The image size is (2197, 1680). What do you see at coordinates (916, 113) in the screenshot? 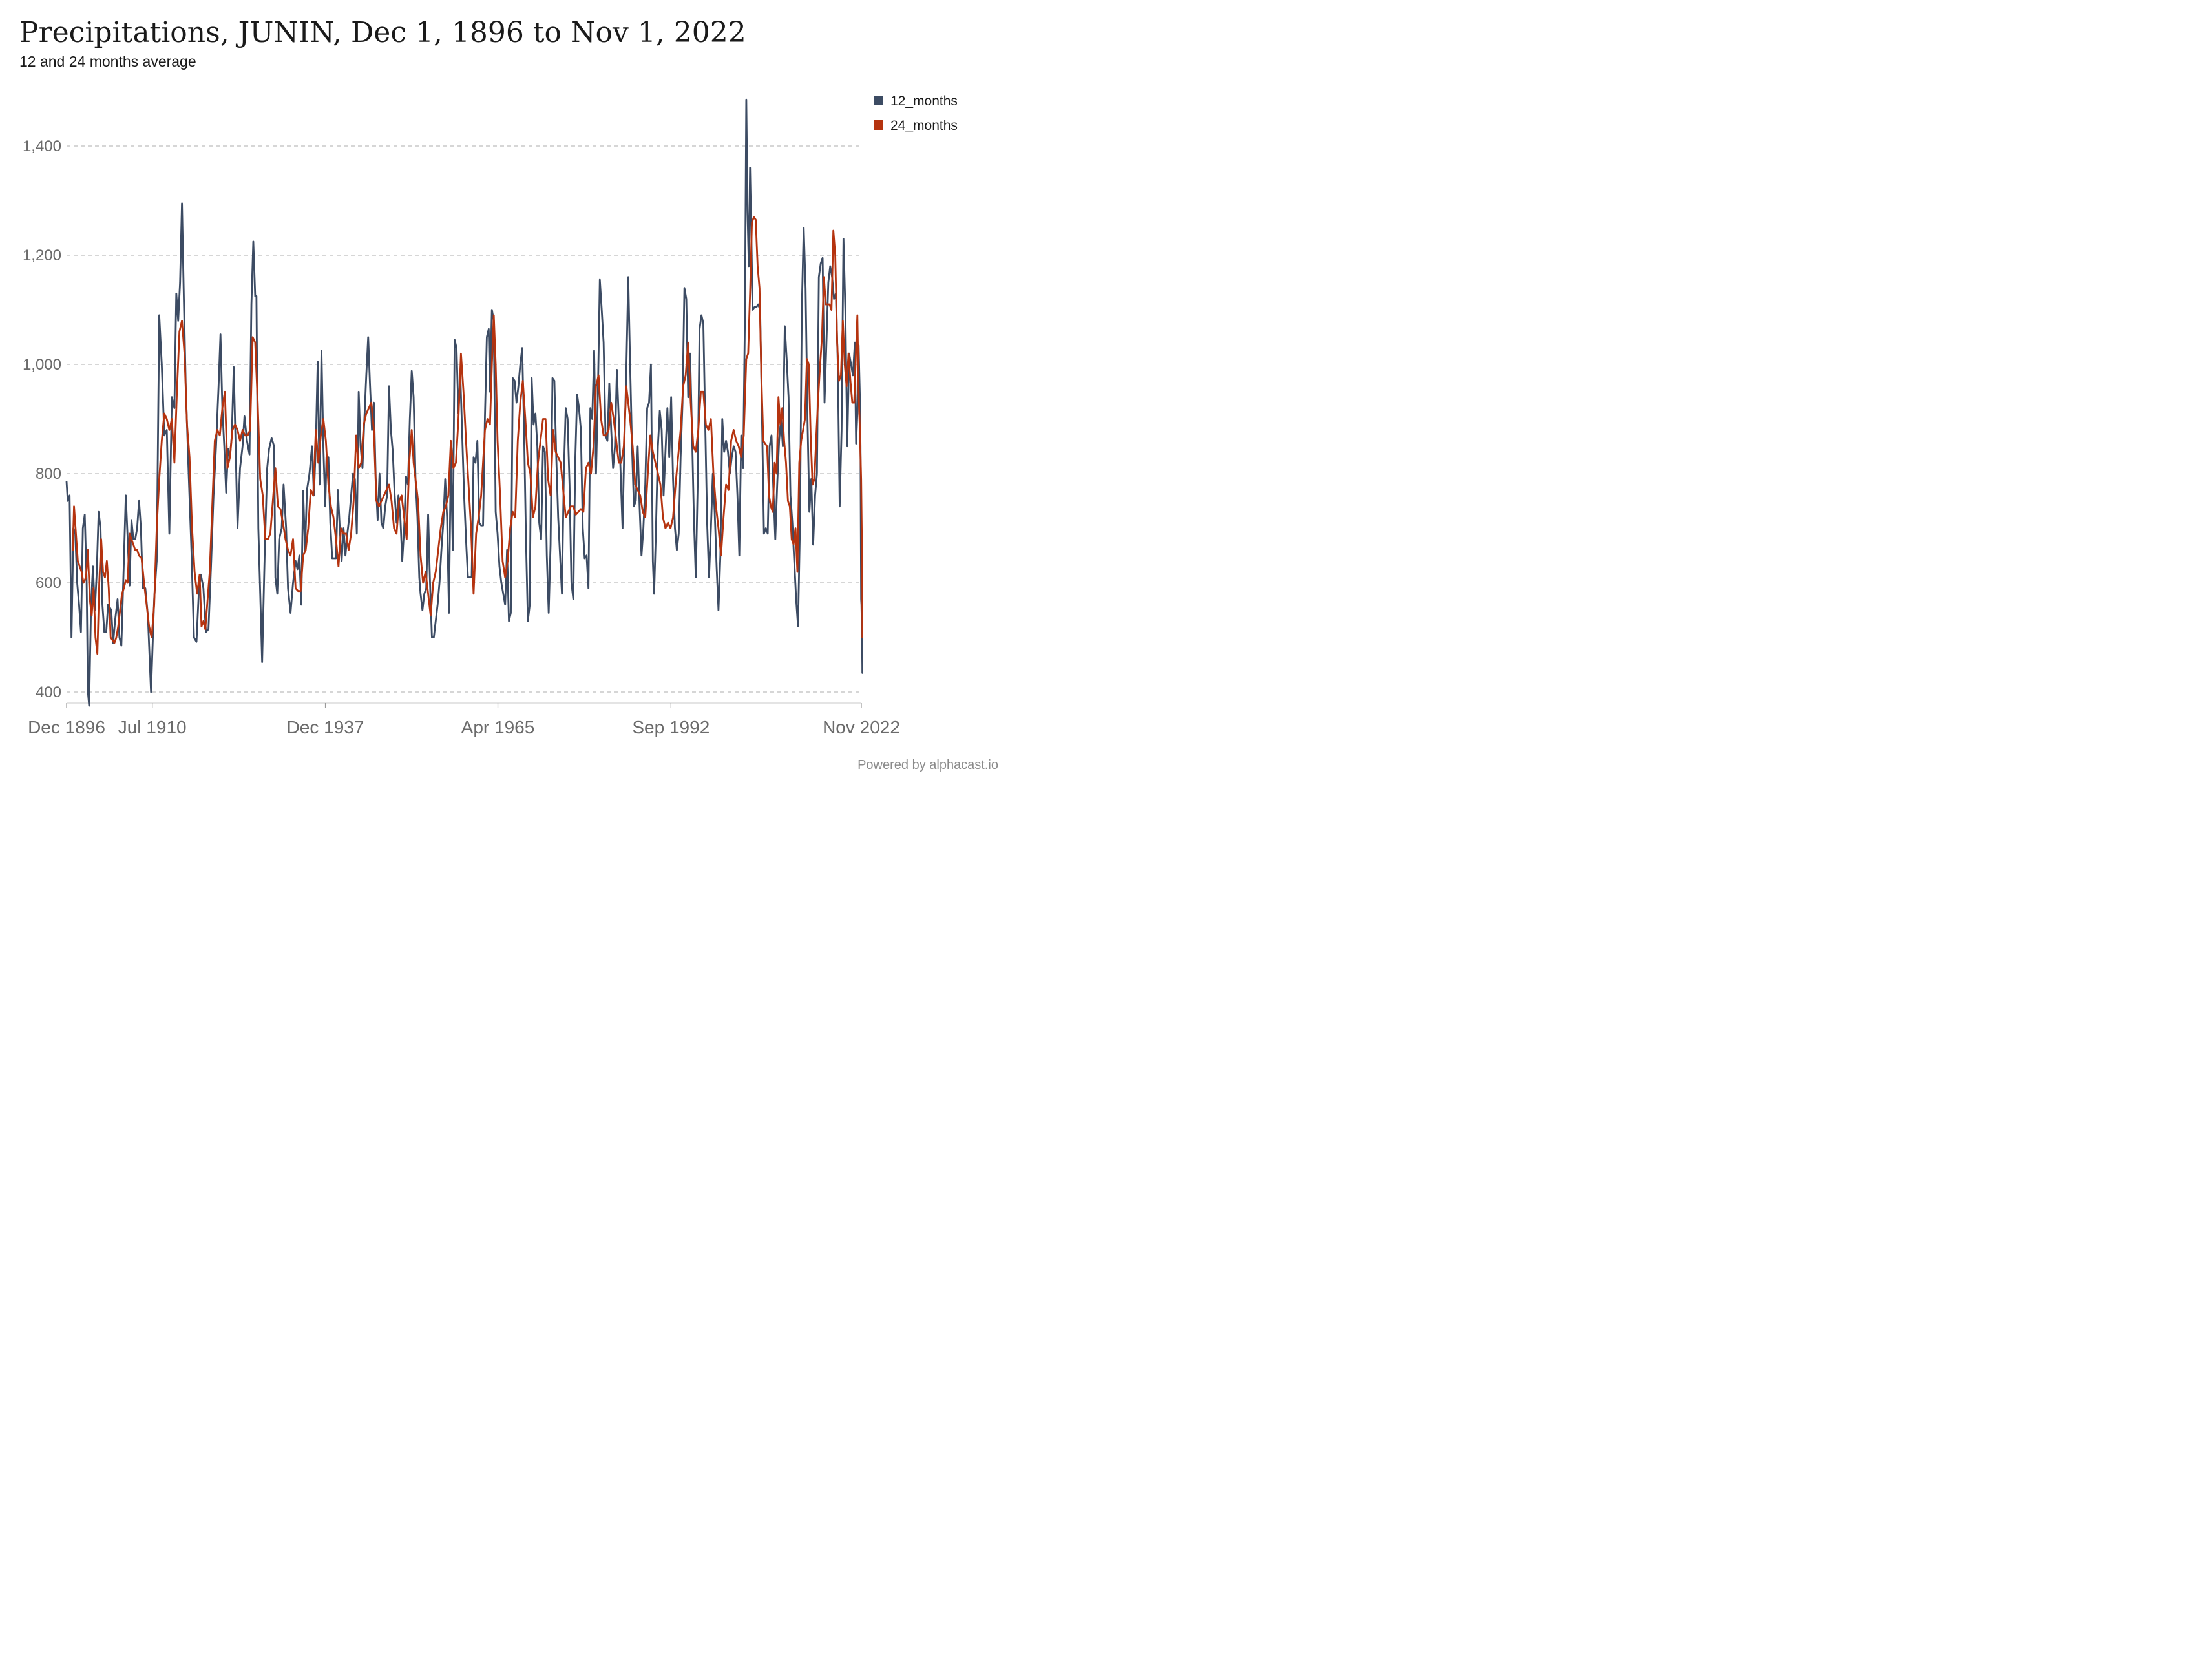
I see `legend: 12_months 24_months` at bounding box center [916, 113].